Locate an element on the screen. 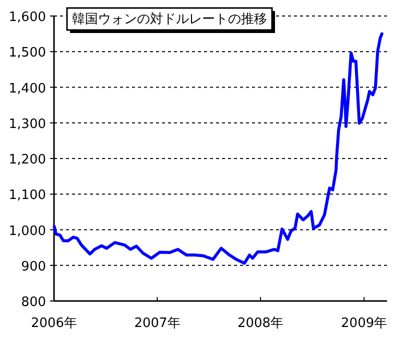 The height and width of the screenshot is (339, 419). y-tick-label: 1,500 is located at coordinates (27, 53).